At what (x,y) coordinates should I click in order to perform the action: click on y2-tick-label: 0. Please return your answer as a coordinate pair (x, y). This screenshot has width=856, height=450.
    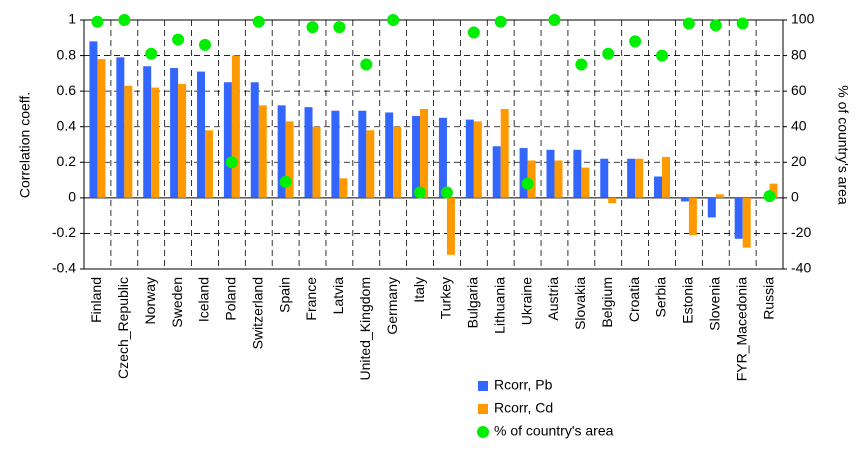
    Looking at the image, I should click on (795, 197).